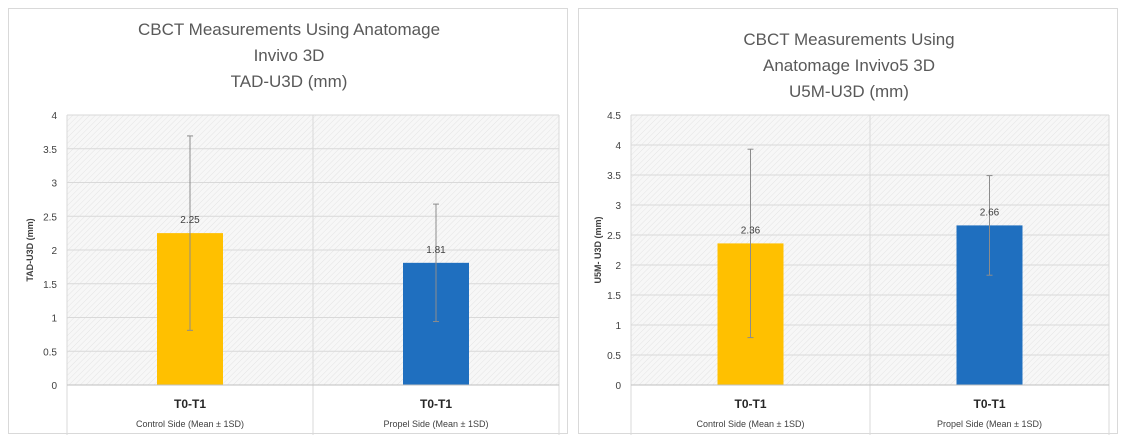 This screenshot has width=1126, height=437. What do you see at coordinates (289, 29) in the screenshot?
I see `chart-title-line: CBCT Measurements Using Anatomage` at bounding box center [289, 29].